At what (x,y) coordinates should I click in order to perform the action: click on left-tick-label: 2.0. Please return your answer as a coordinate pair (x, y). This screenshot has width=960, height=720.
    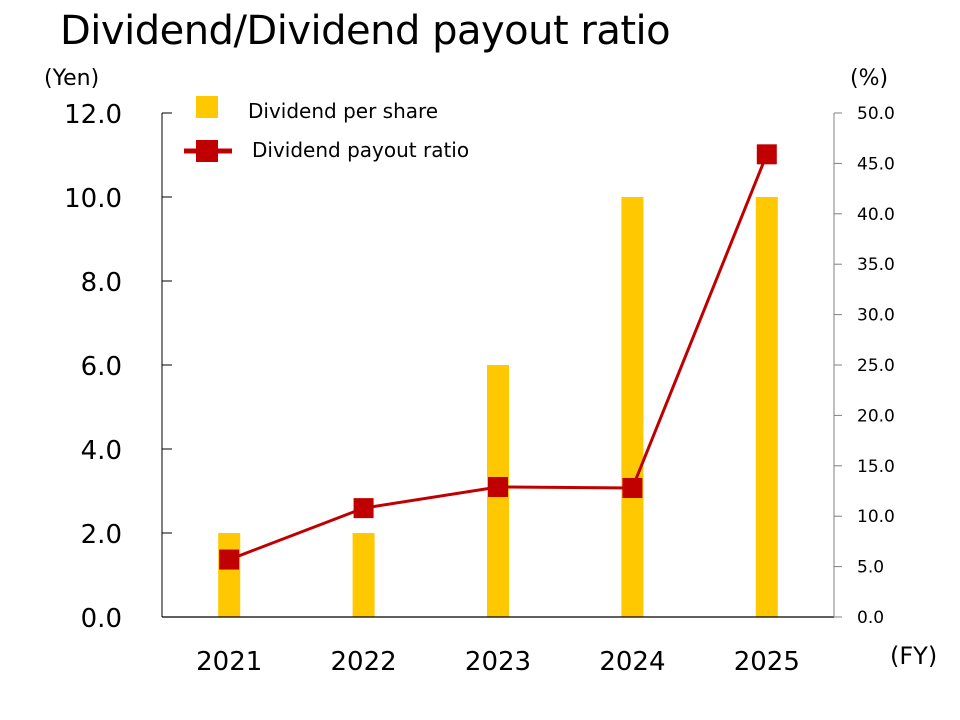
    Looking at the image, I should click on (101, 535).